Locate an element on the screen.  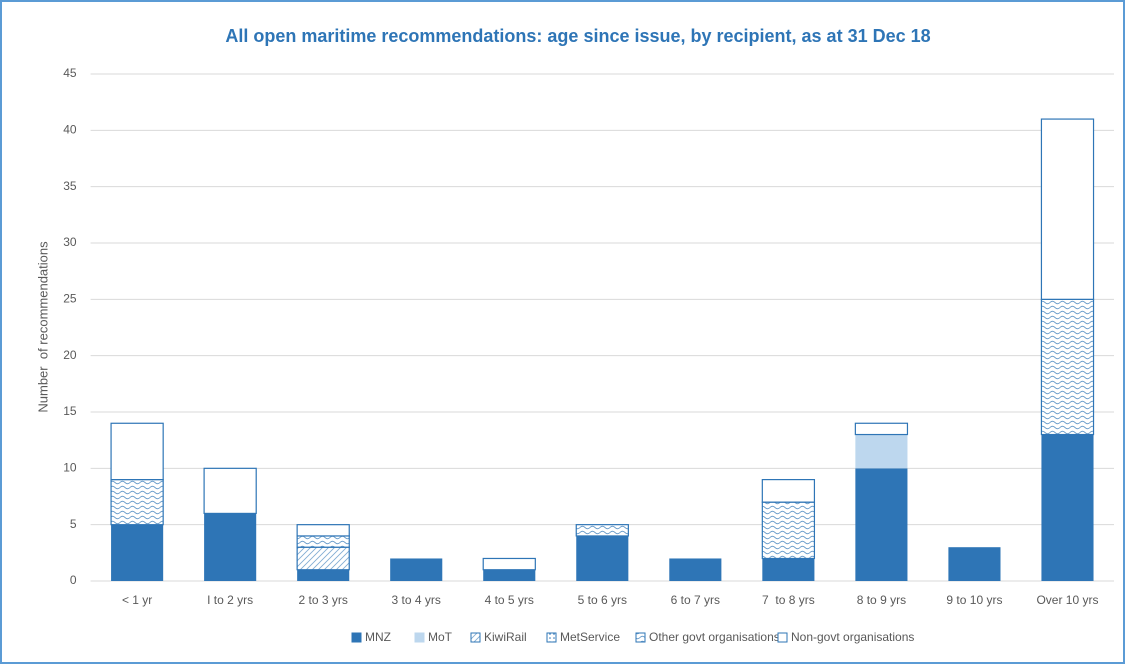
x-tick-label: 2 to 3 yrs is located at coordinates (323, 600).